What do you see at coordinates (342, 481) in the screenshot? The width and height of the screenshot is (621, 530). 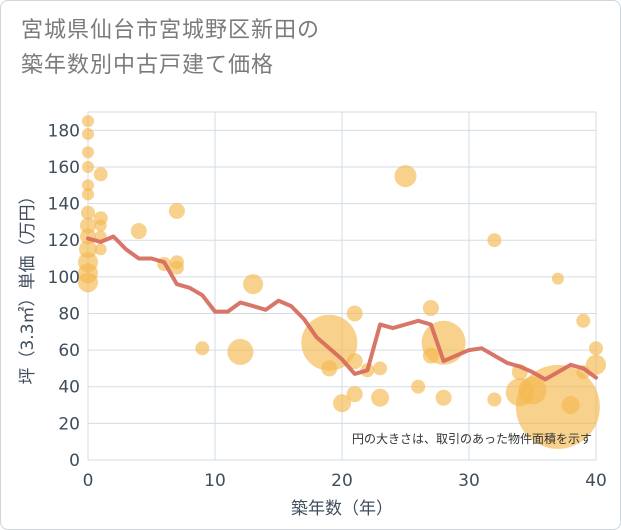 I see `x-tick-label: 20` at bounding box center [342, 481].